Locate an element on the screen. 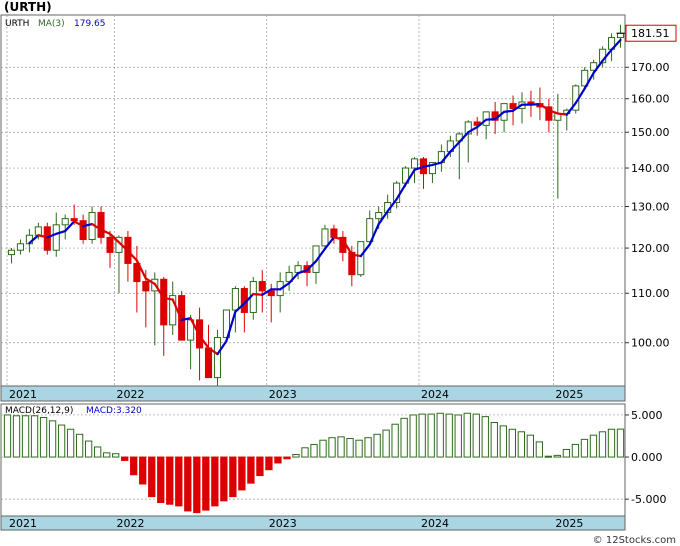  price-x-tick-label: 2024 is located at coordinates (435, 394).